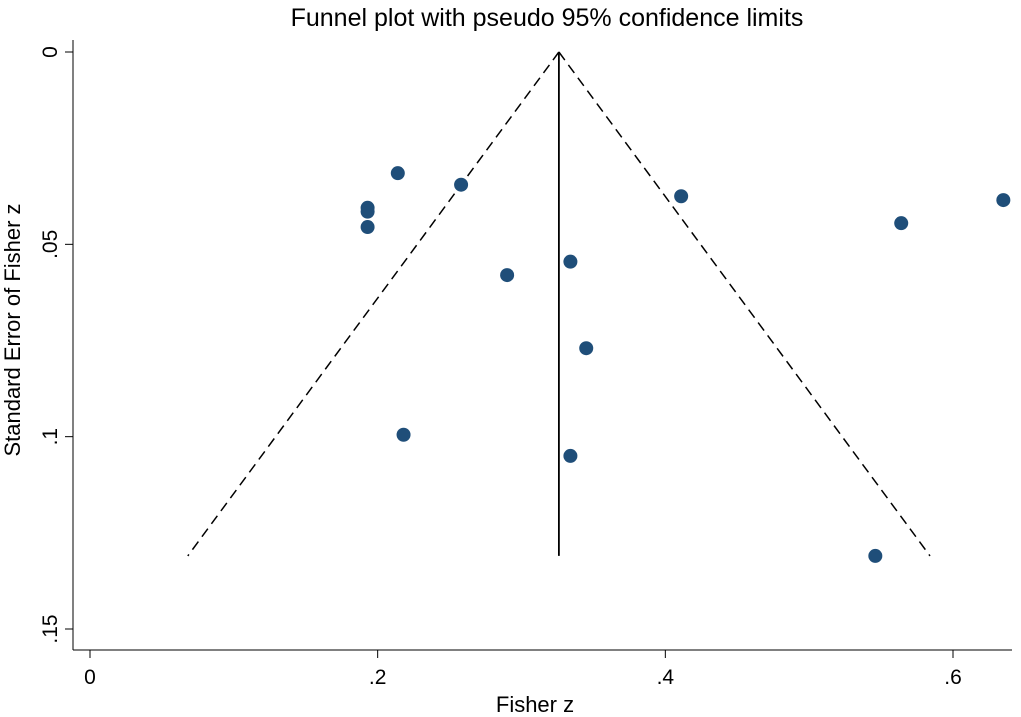 The image size is (1021, 717). What do you see at coordinates (50, 244) in the screenshot?
I see `y-tick-label: .05` at bounding box center [50, 244].